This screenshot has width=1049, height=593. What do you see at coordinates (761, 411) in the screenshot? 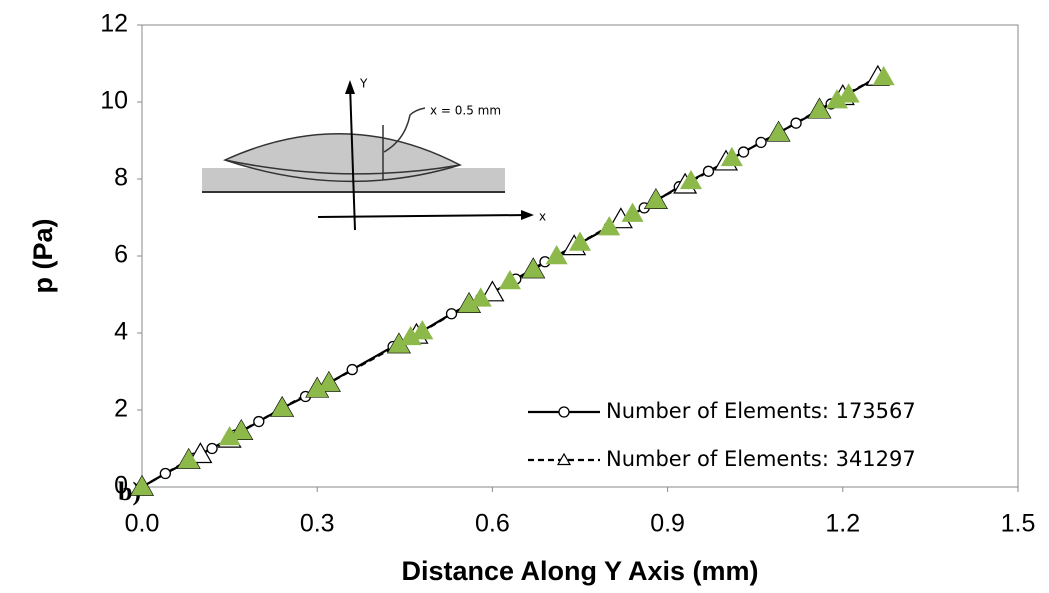
I see `legend-label: Number of Elements: 173567` at bounding box center [761, 411].